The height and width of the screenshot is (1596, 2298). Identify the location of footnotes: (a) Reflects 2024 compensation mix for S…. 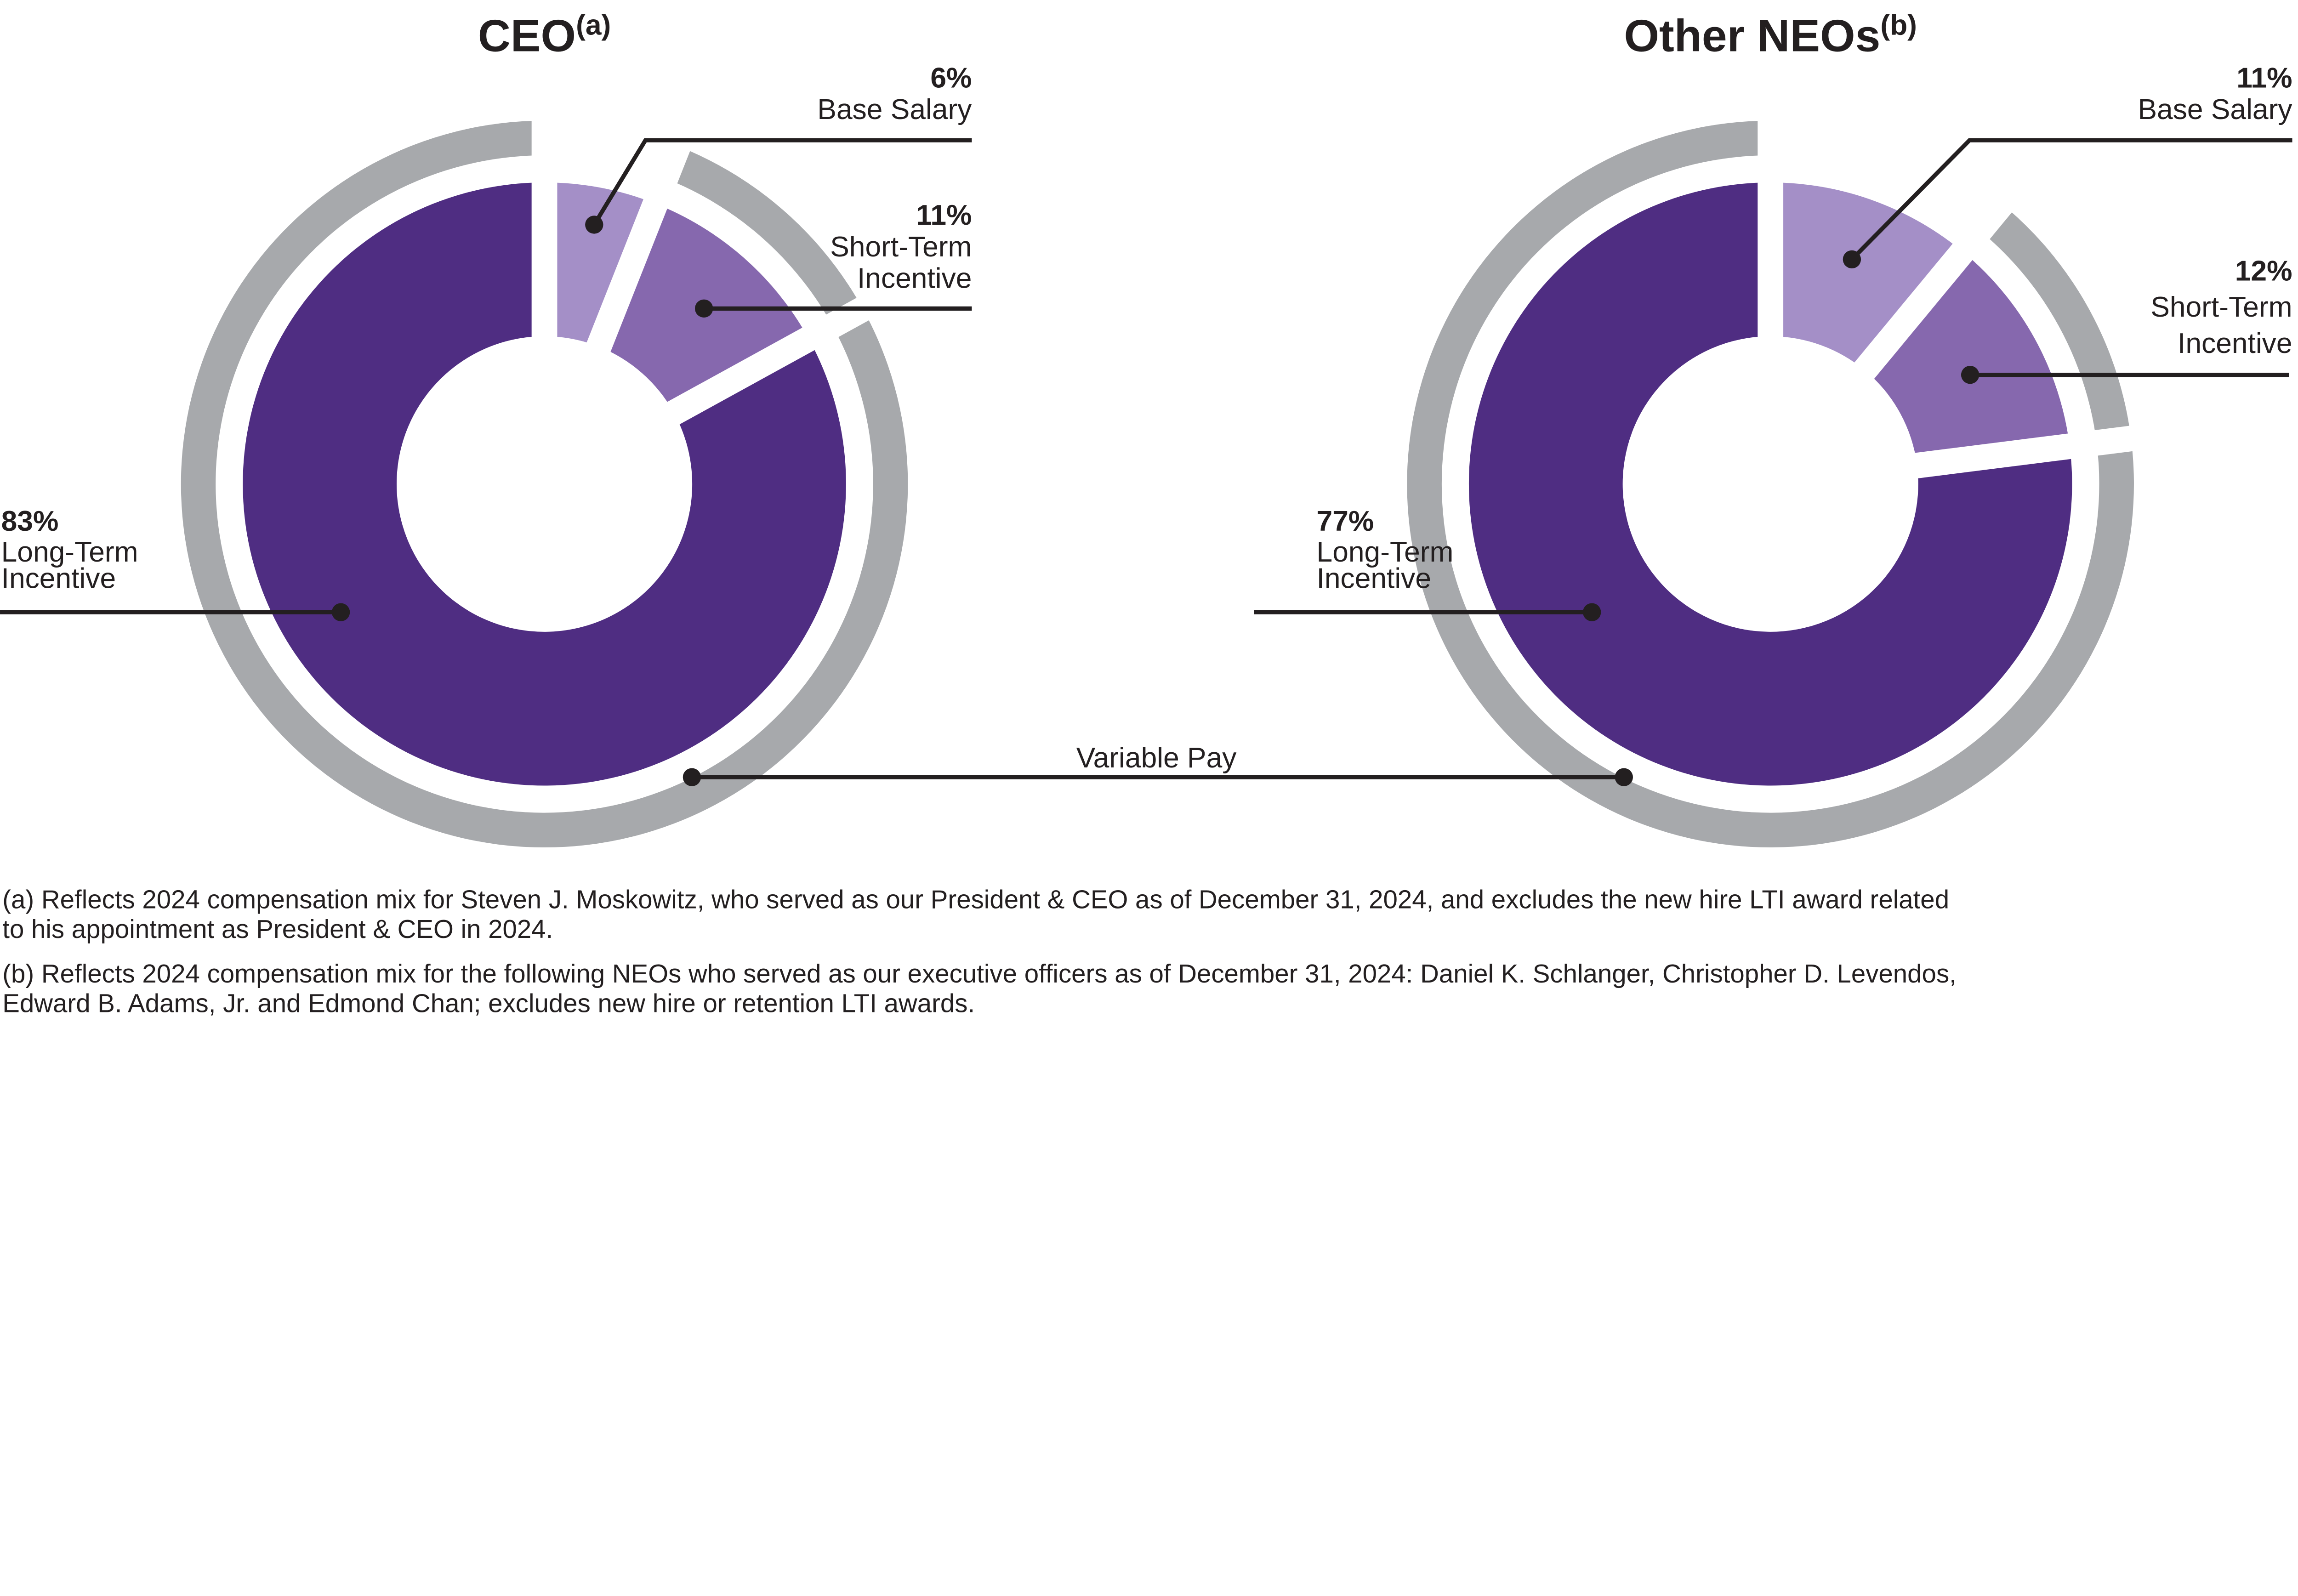
(979, 951).